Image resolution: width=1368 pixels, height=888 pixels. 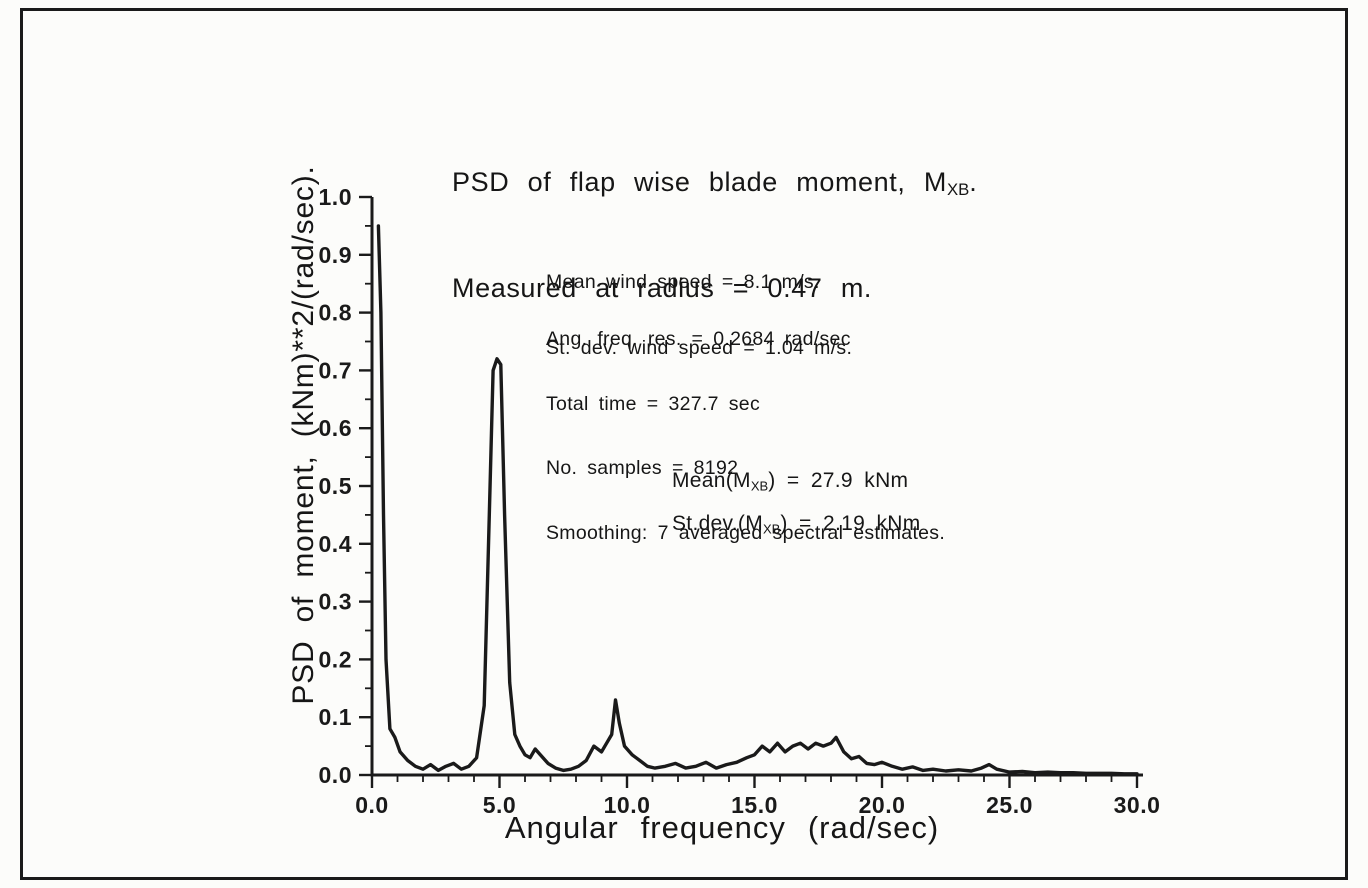 What do you see at coordinates (335, 544) in the screenshot?
I see `y-tick-label: 0.4` at bounding box center [335, 544].